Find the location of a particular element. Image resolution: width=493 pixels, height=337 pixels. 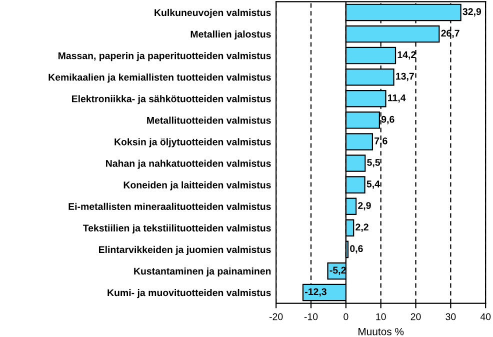

data-label: 5,4 is located at coordinates (373, 184).